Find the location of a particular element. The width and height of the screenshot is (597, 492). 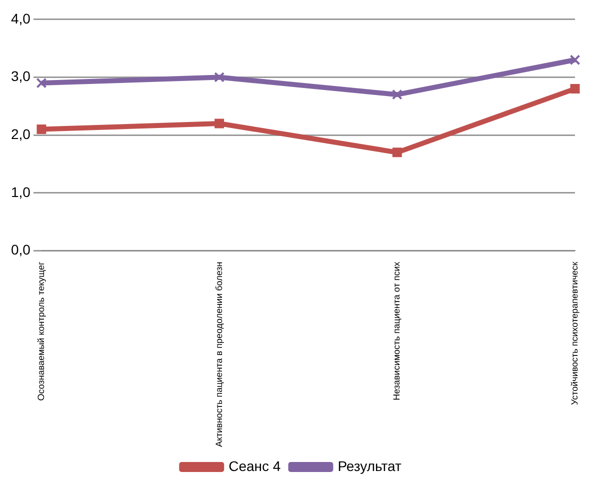

y-tick-label: 1,0 is located at coordinates (20, 192).